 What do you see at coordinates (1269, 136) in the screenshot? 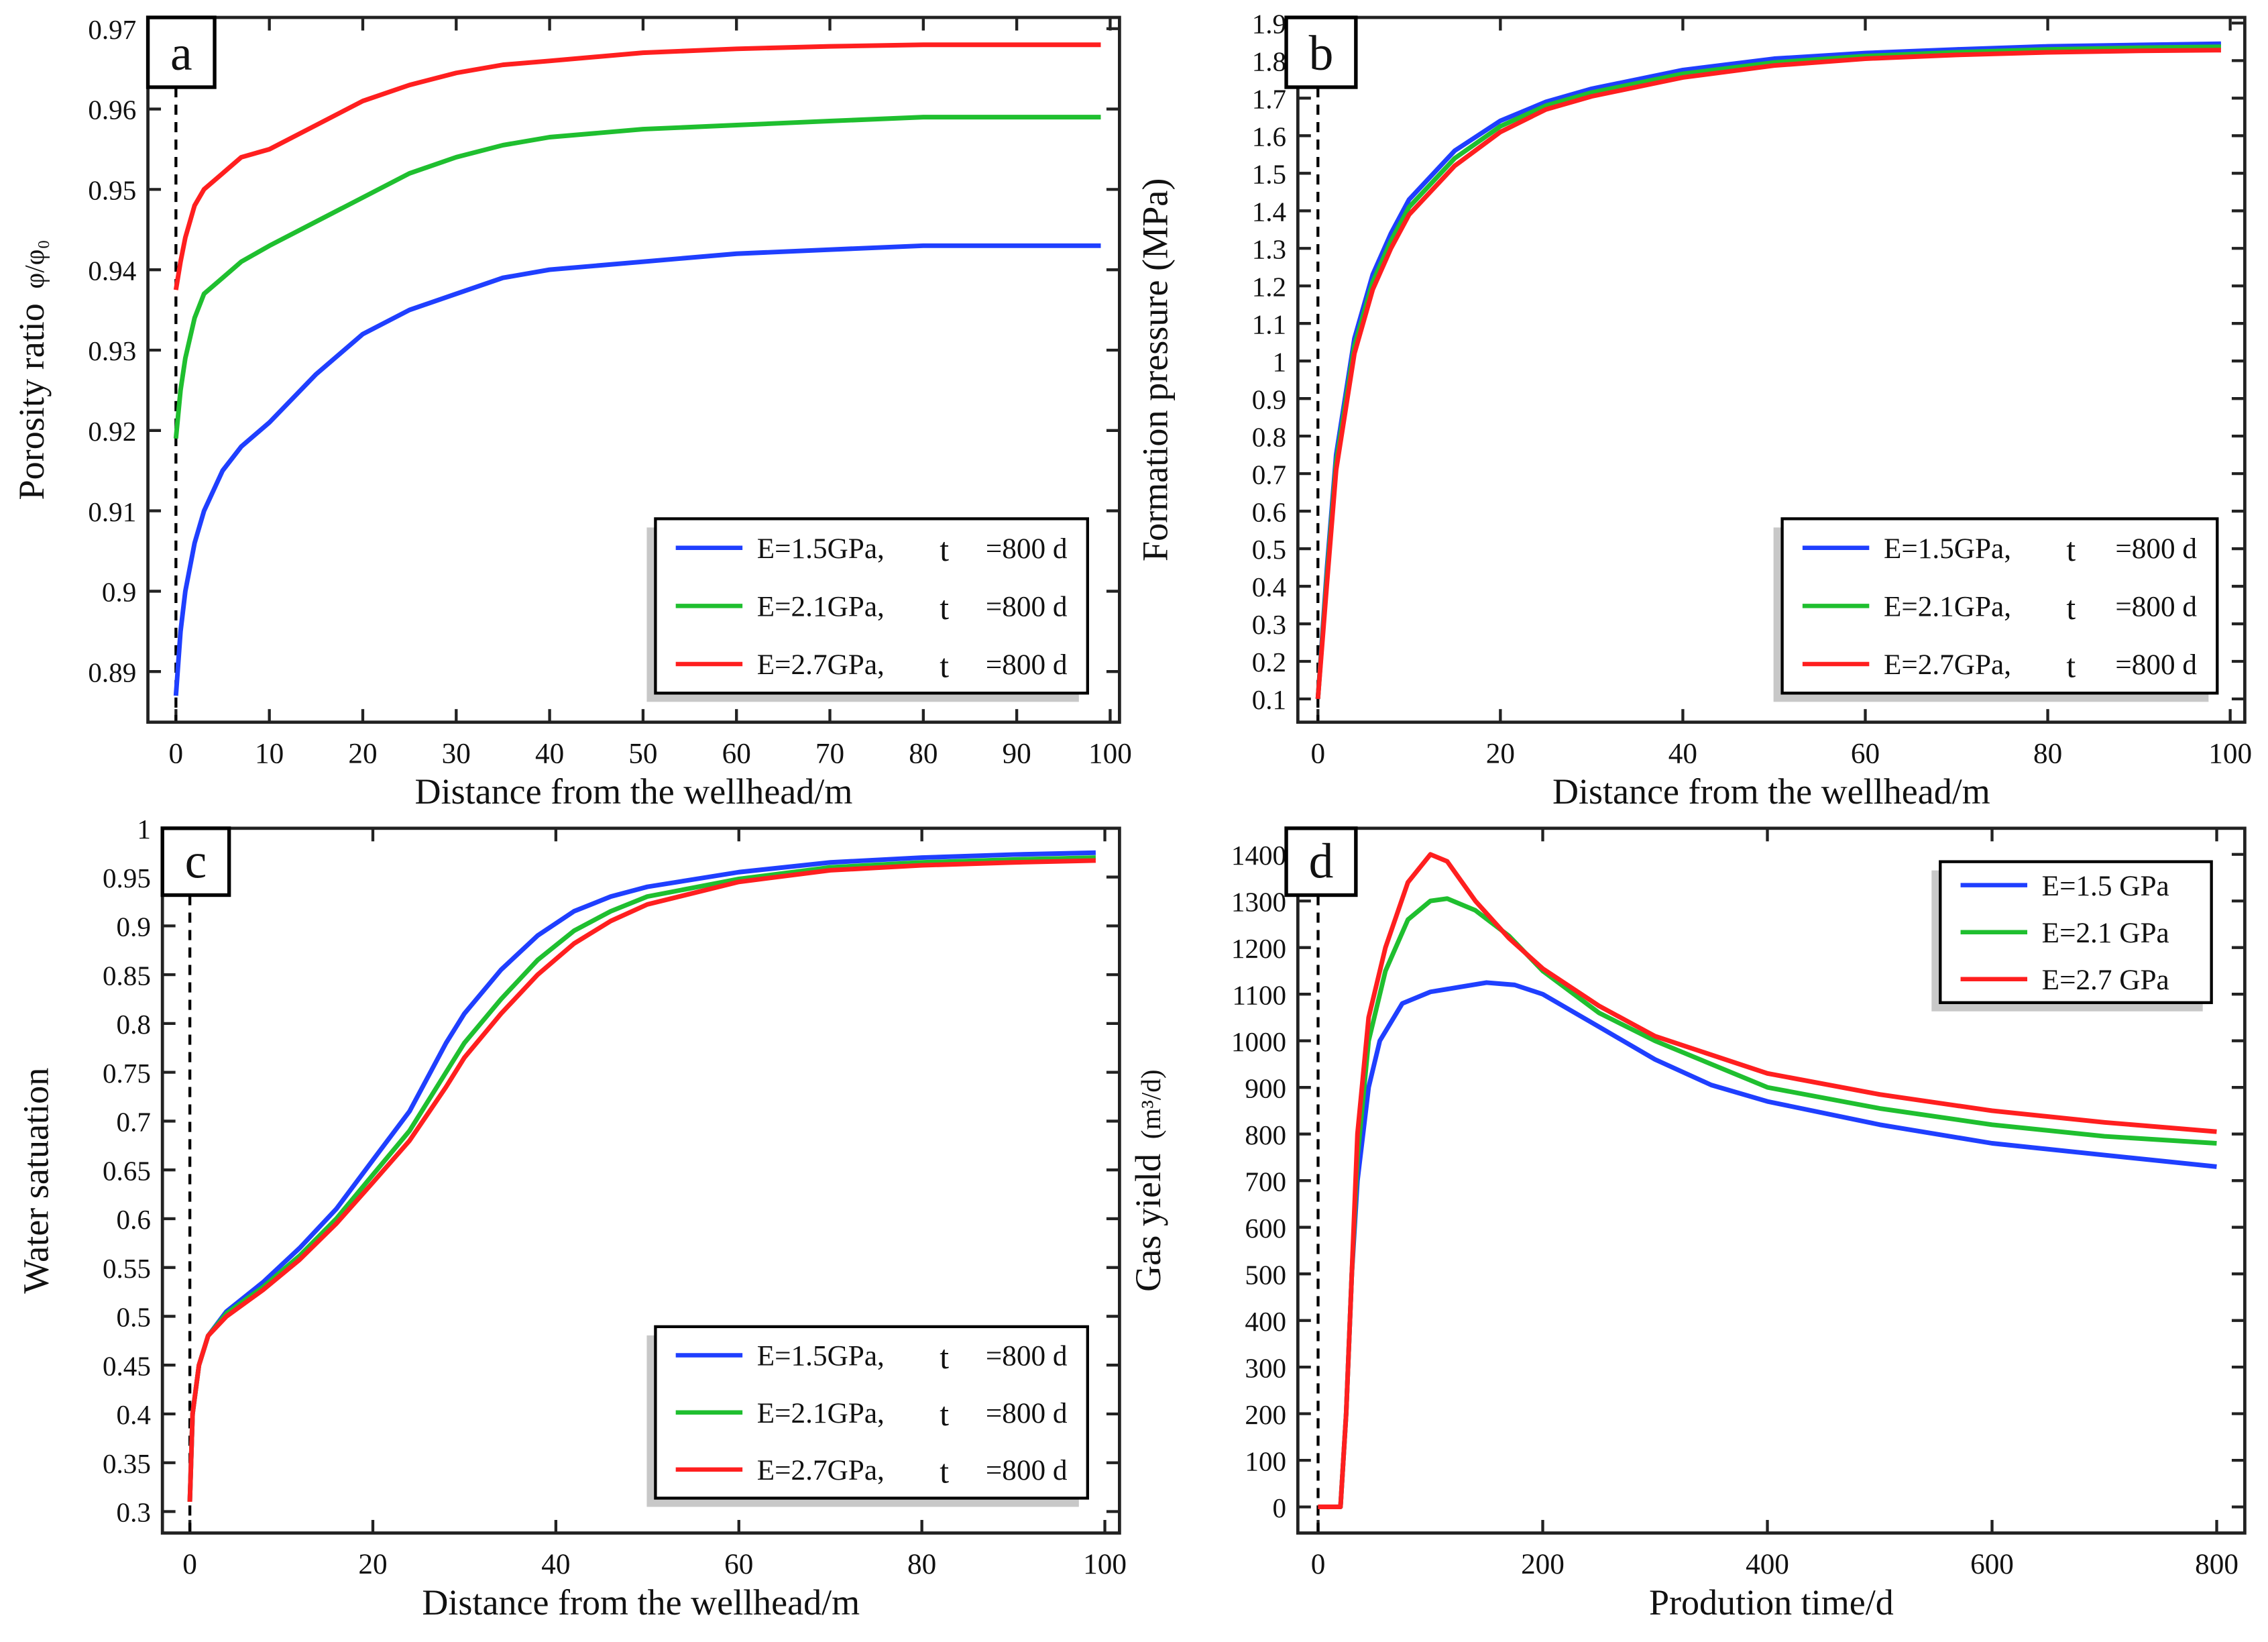
I see `y-tick-label: 1.6` at bounding box center [1269, 136].